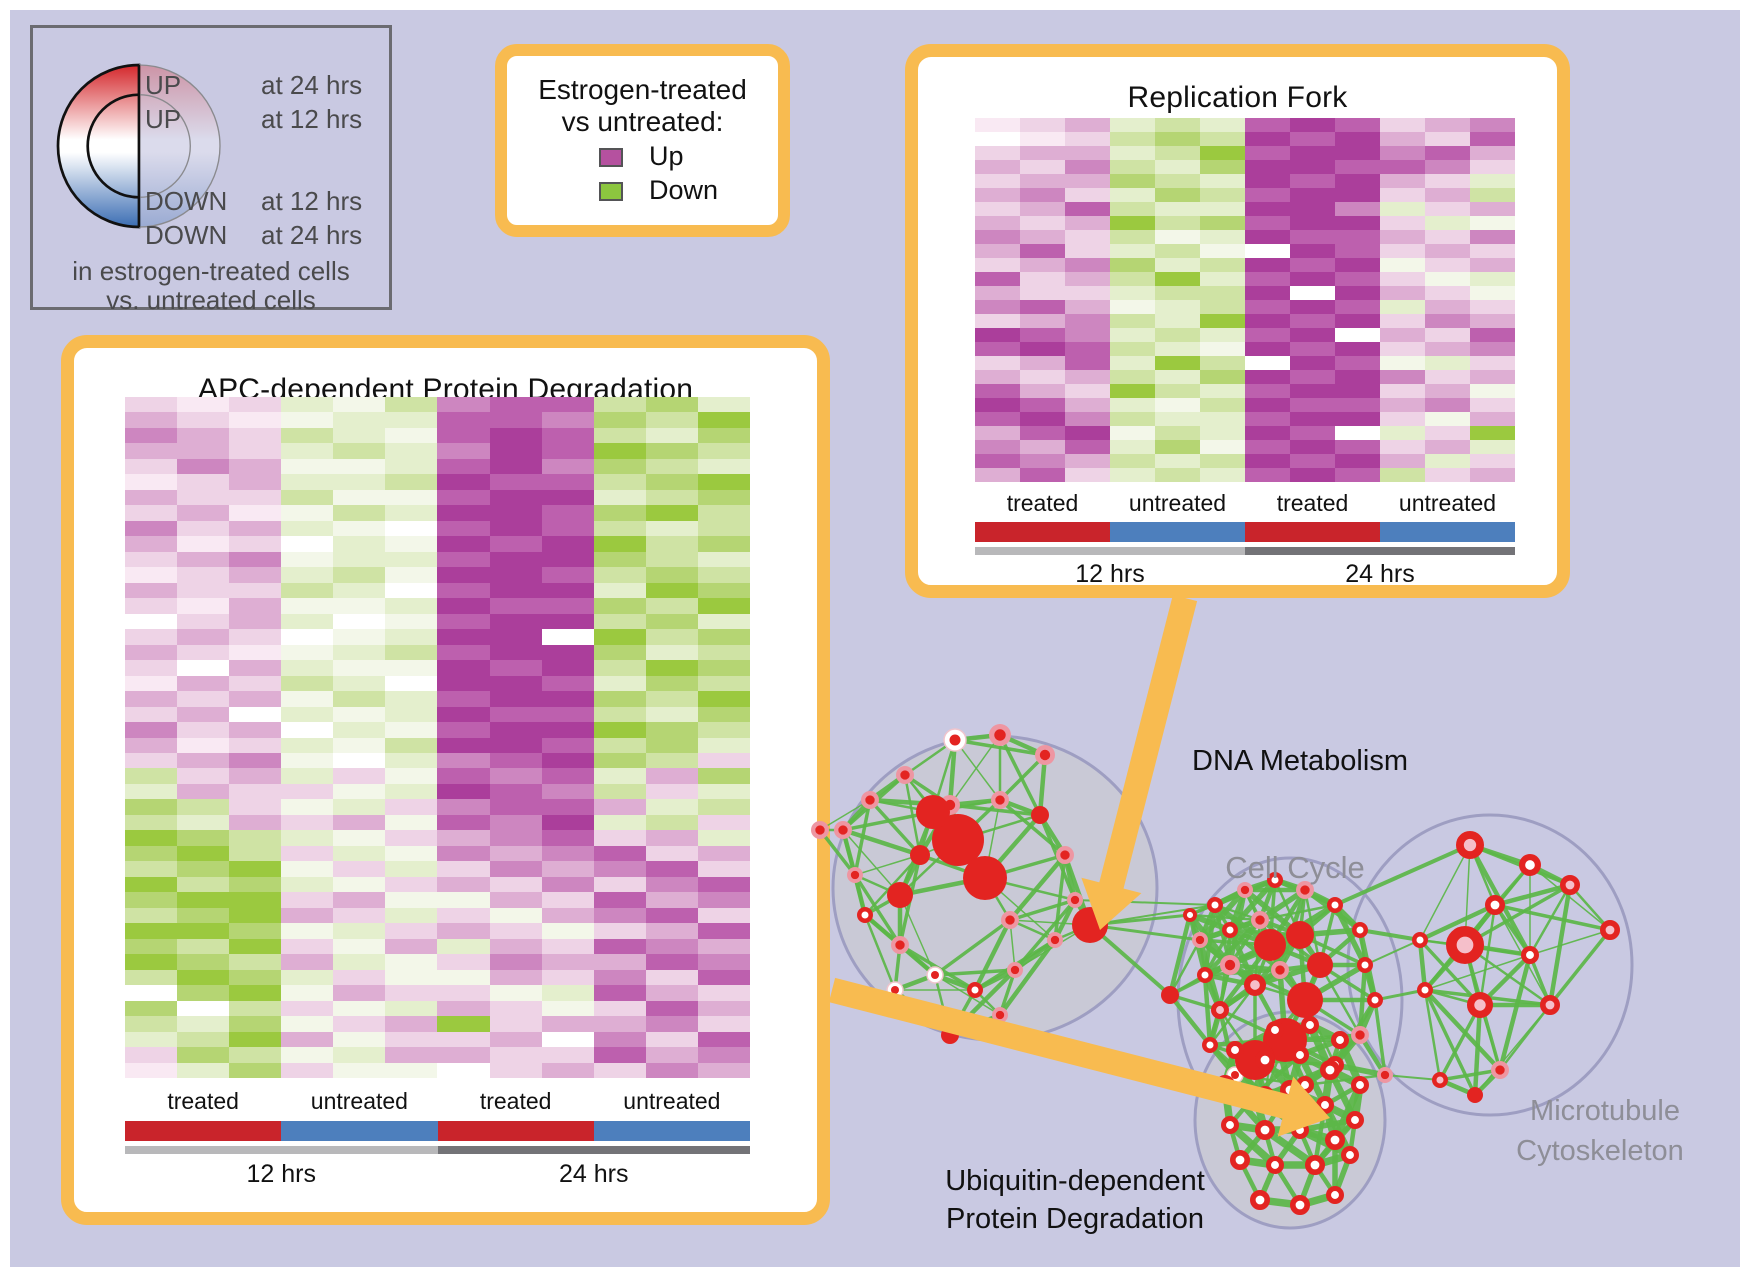  I want to click on network-bridge-edge, so click(1412, 1077).